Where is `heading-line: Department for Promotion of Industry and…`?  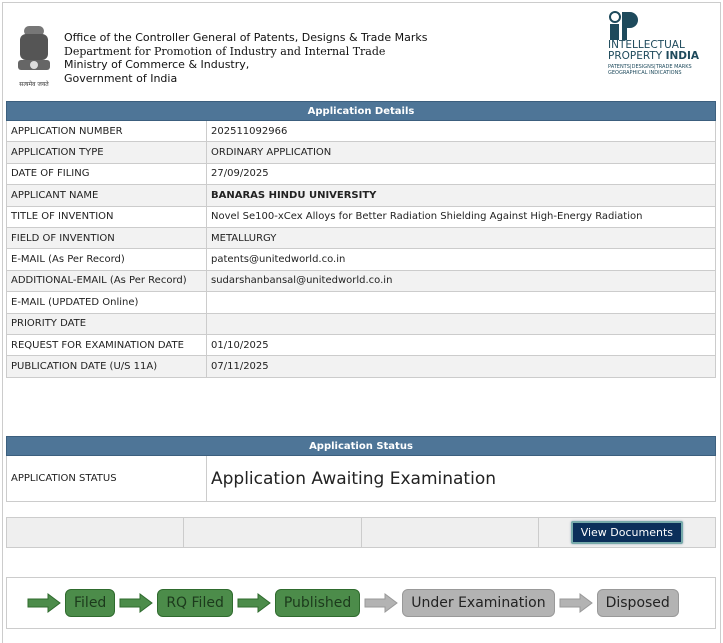 heading-line: Department for Promotion of Industry and… is located at coordinates (225, 51).